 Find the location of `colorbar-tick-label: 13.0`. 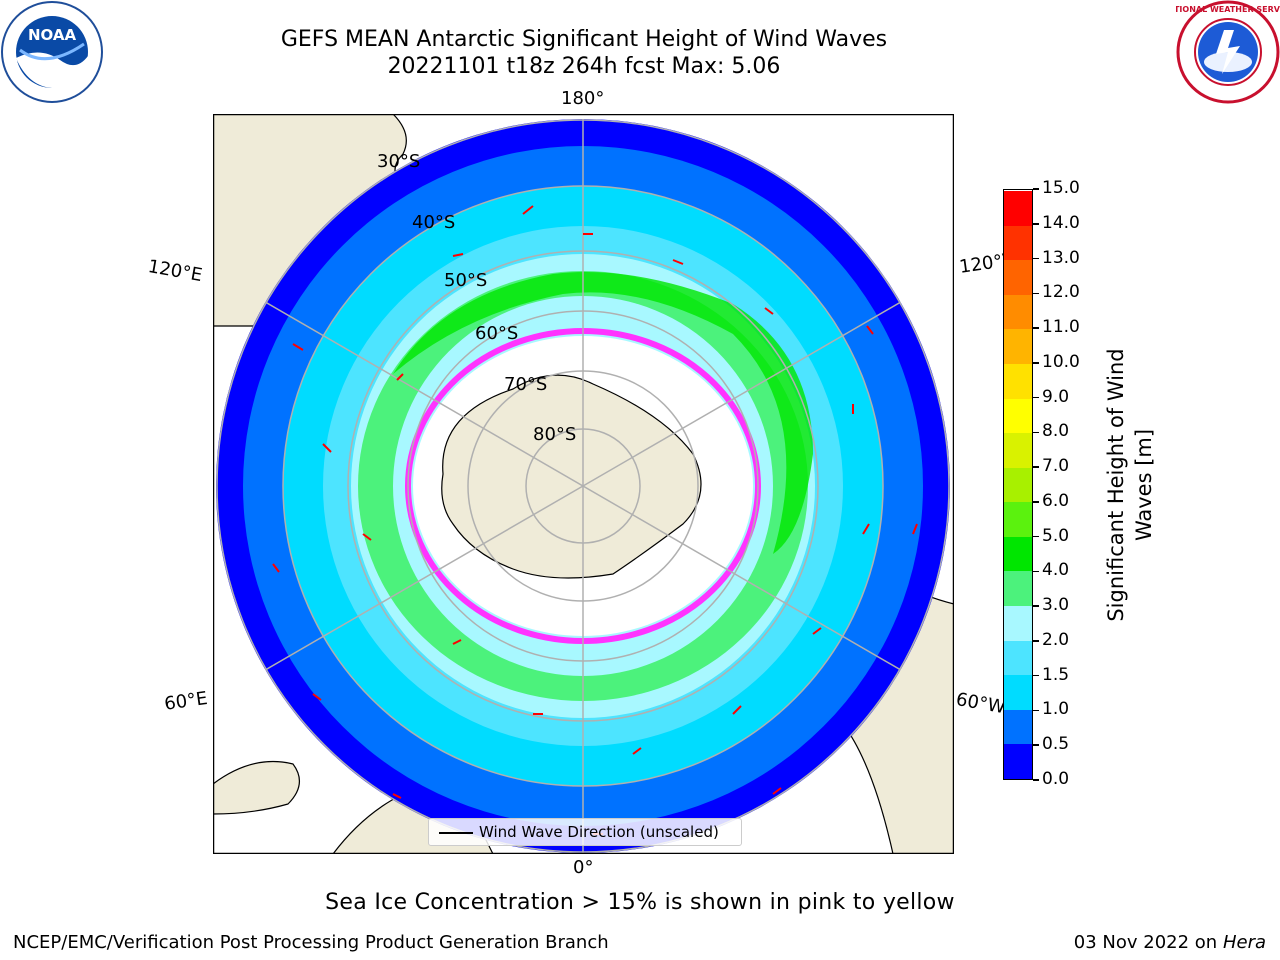

colorbar-tick-label: 13.0 is located at coordinates (1061, 257).